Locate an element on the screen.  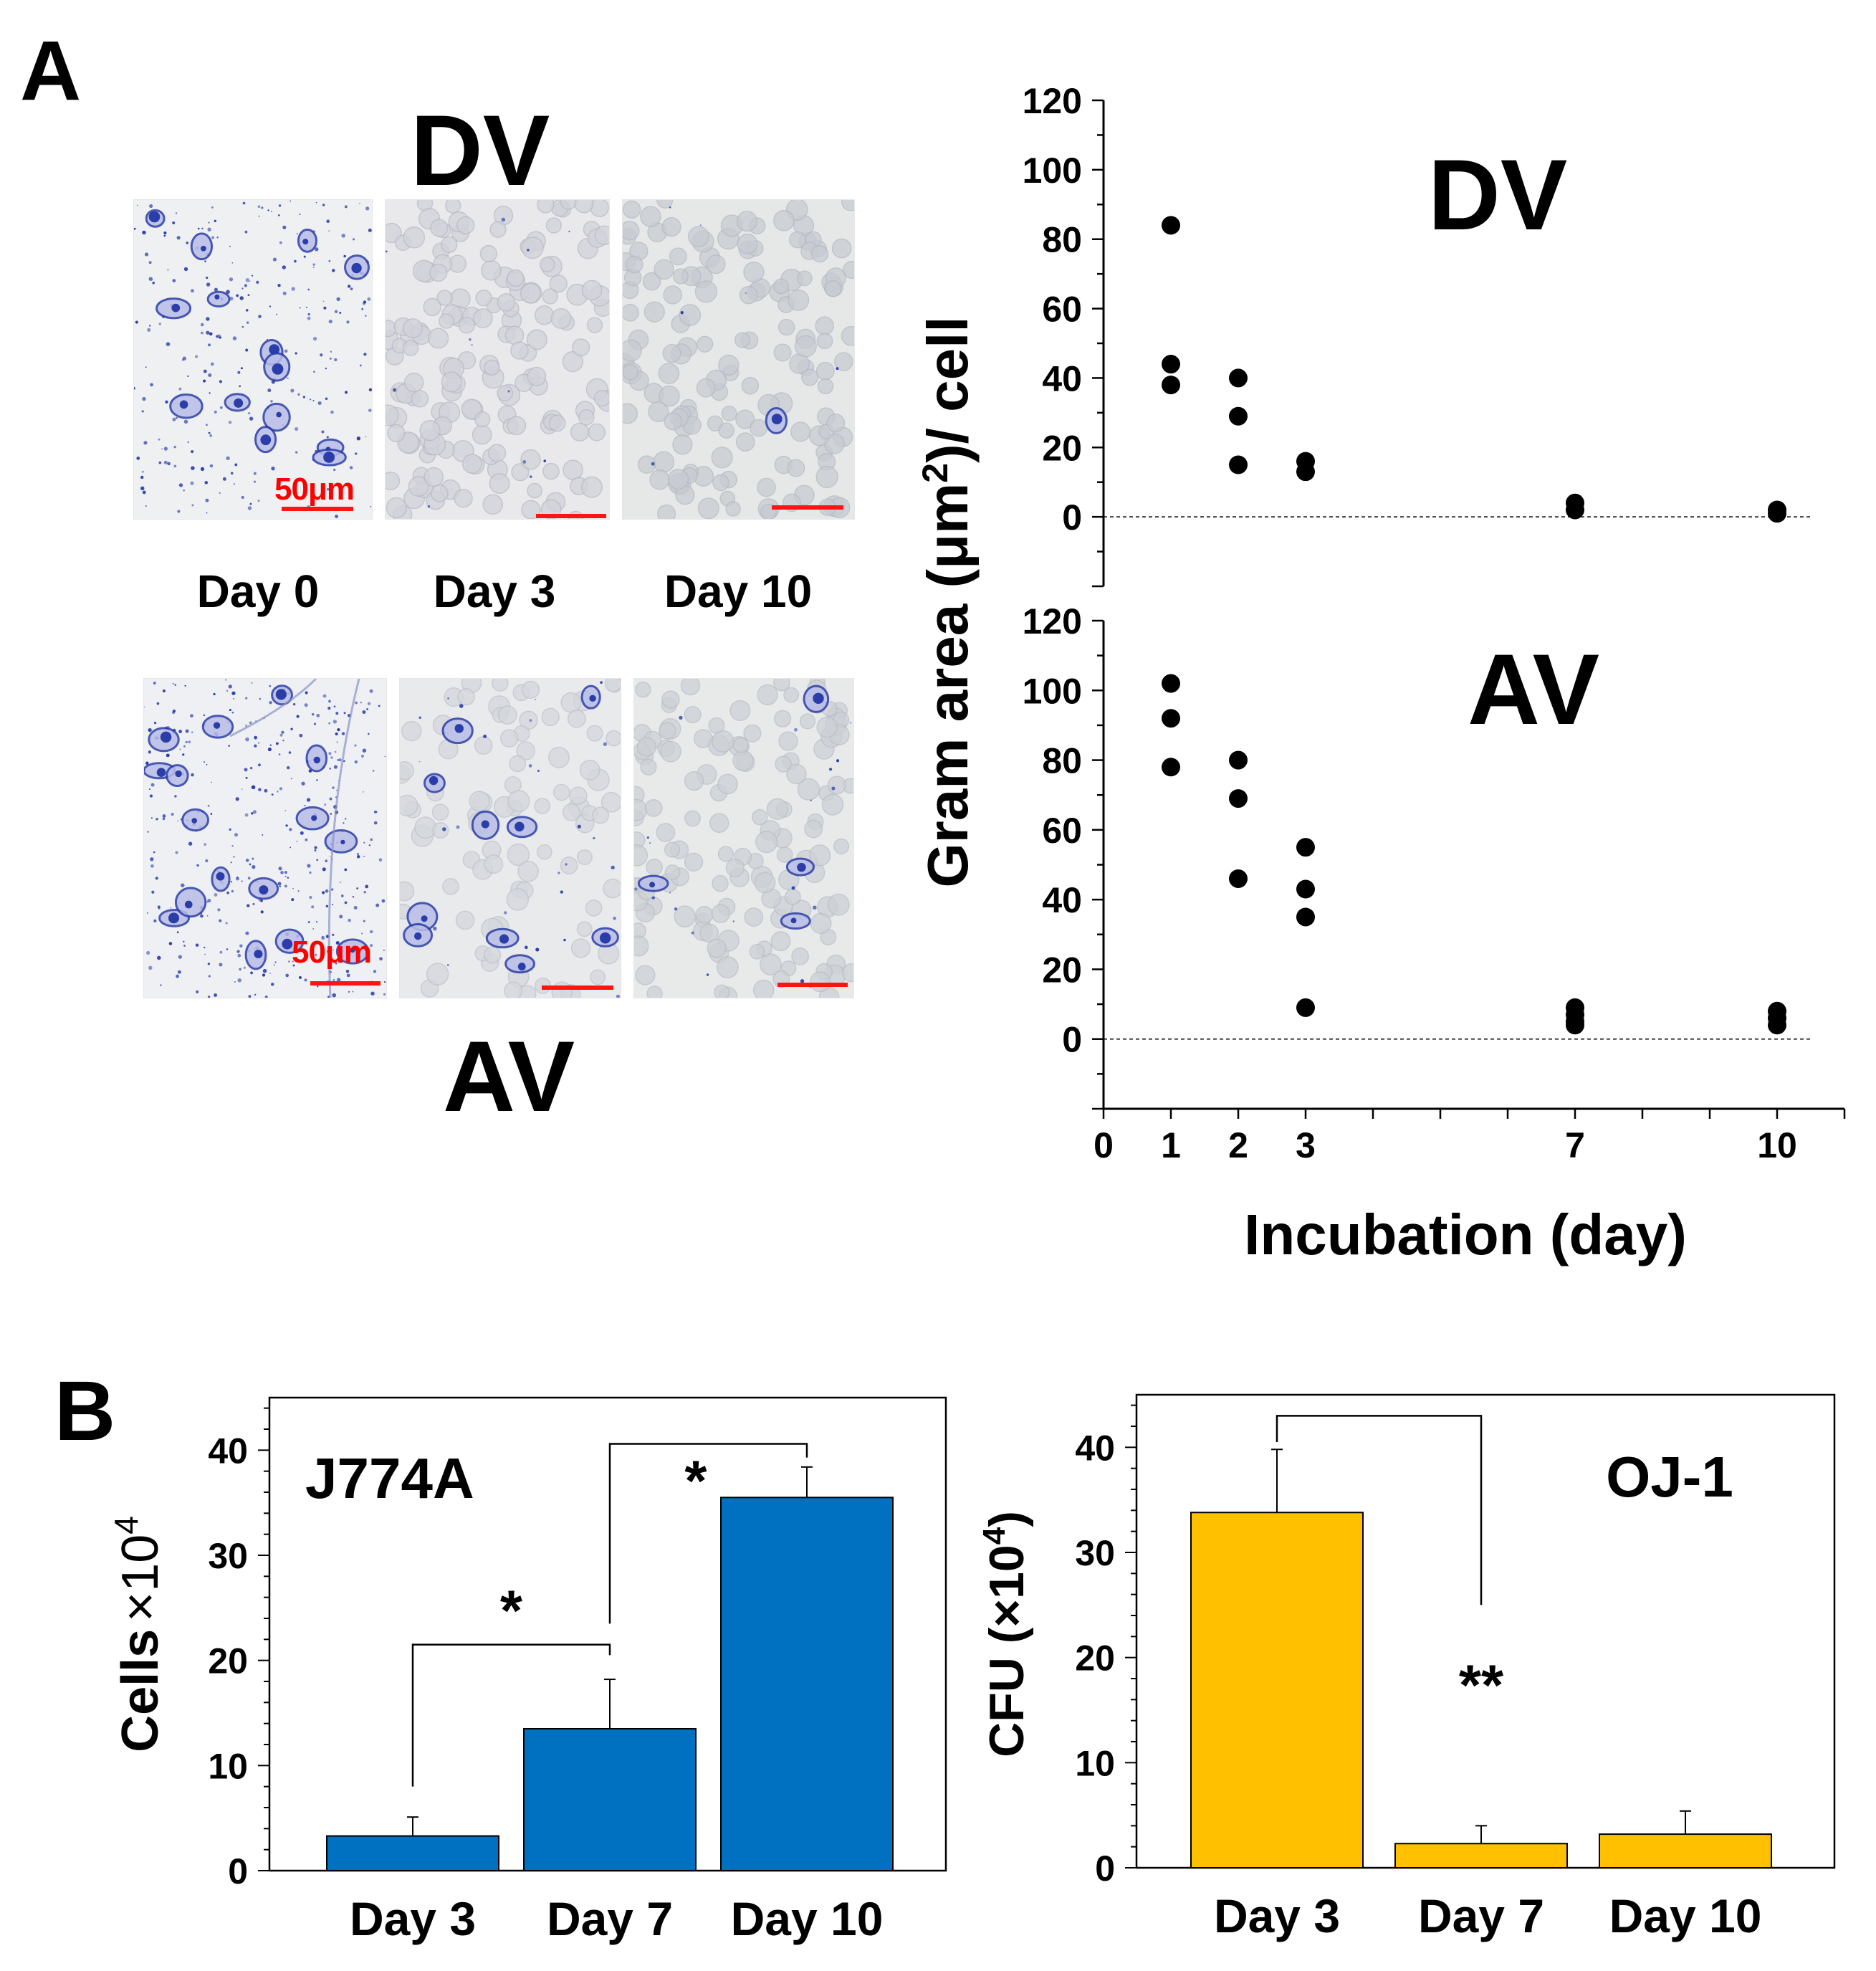
panel-b-letter: B is located at coordinates (85, 1412).